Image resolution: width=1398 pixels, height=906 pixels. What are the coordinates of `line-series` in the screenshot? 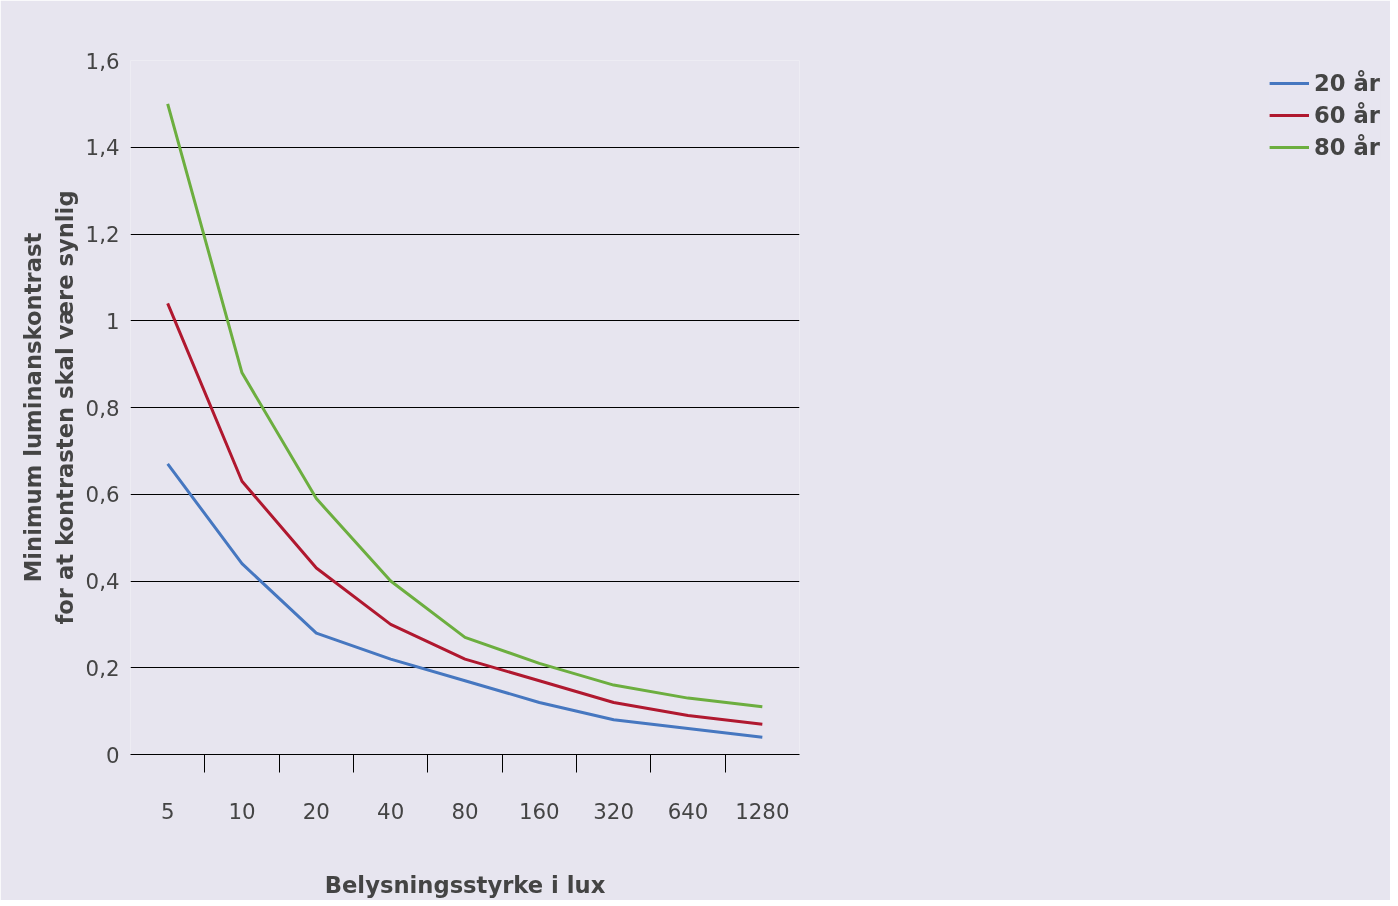 It's located at (465, 600).